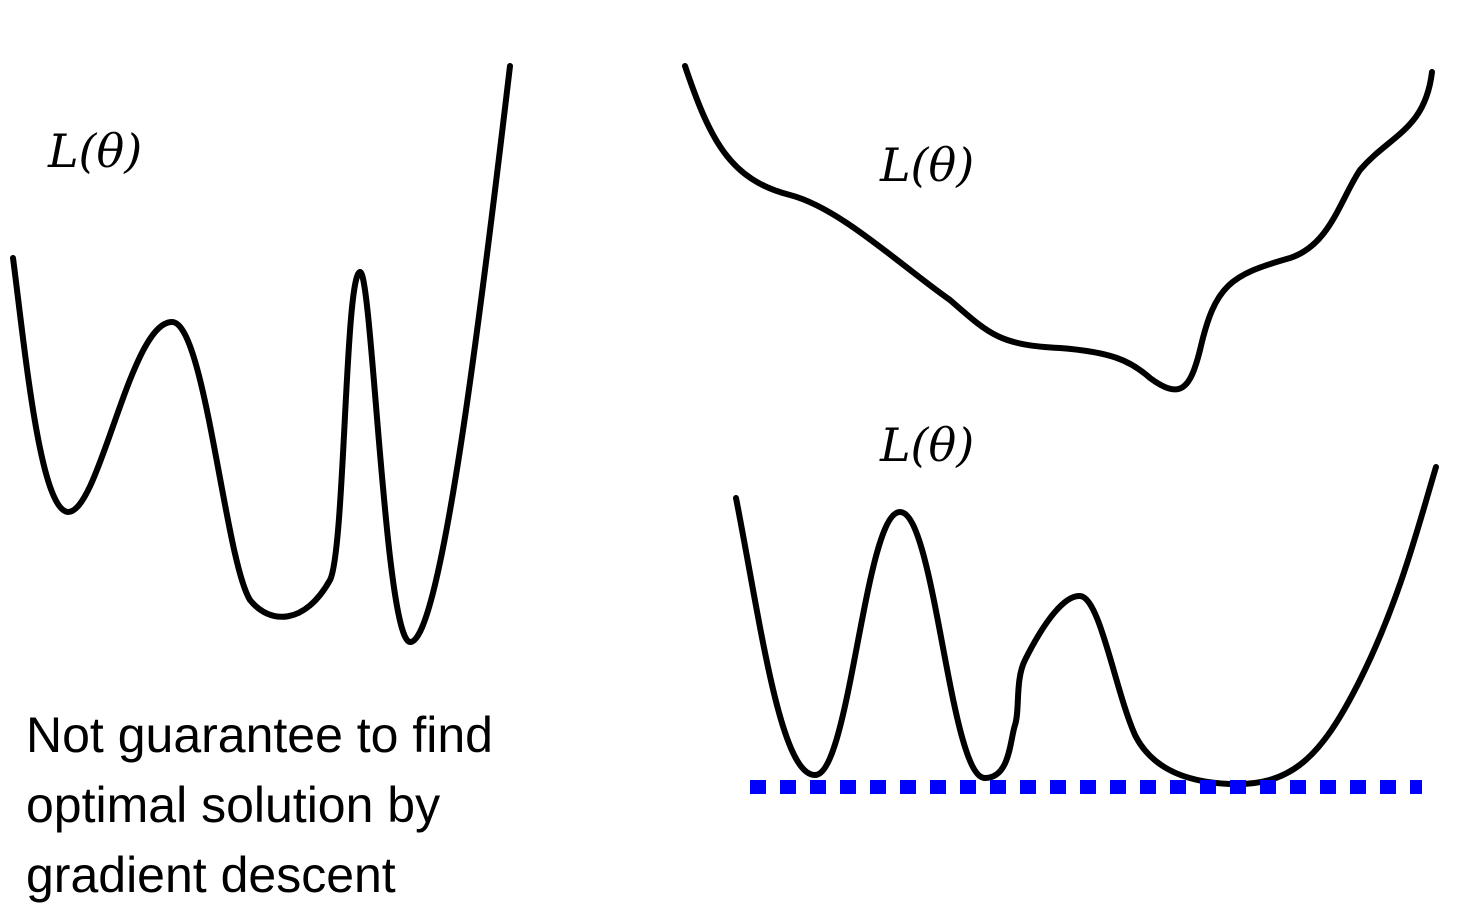 The width and height of the screenshot is (1469, 910). Describe the element at coordinates (259, 735) in the screenshot. I see `caption-line: Not guarantee to find` at that location.